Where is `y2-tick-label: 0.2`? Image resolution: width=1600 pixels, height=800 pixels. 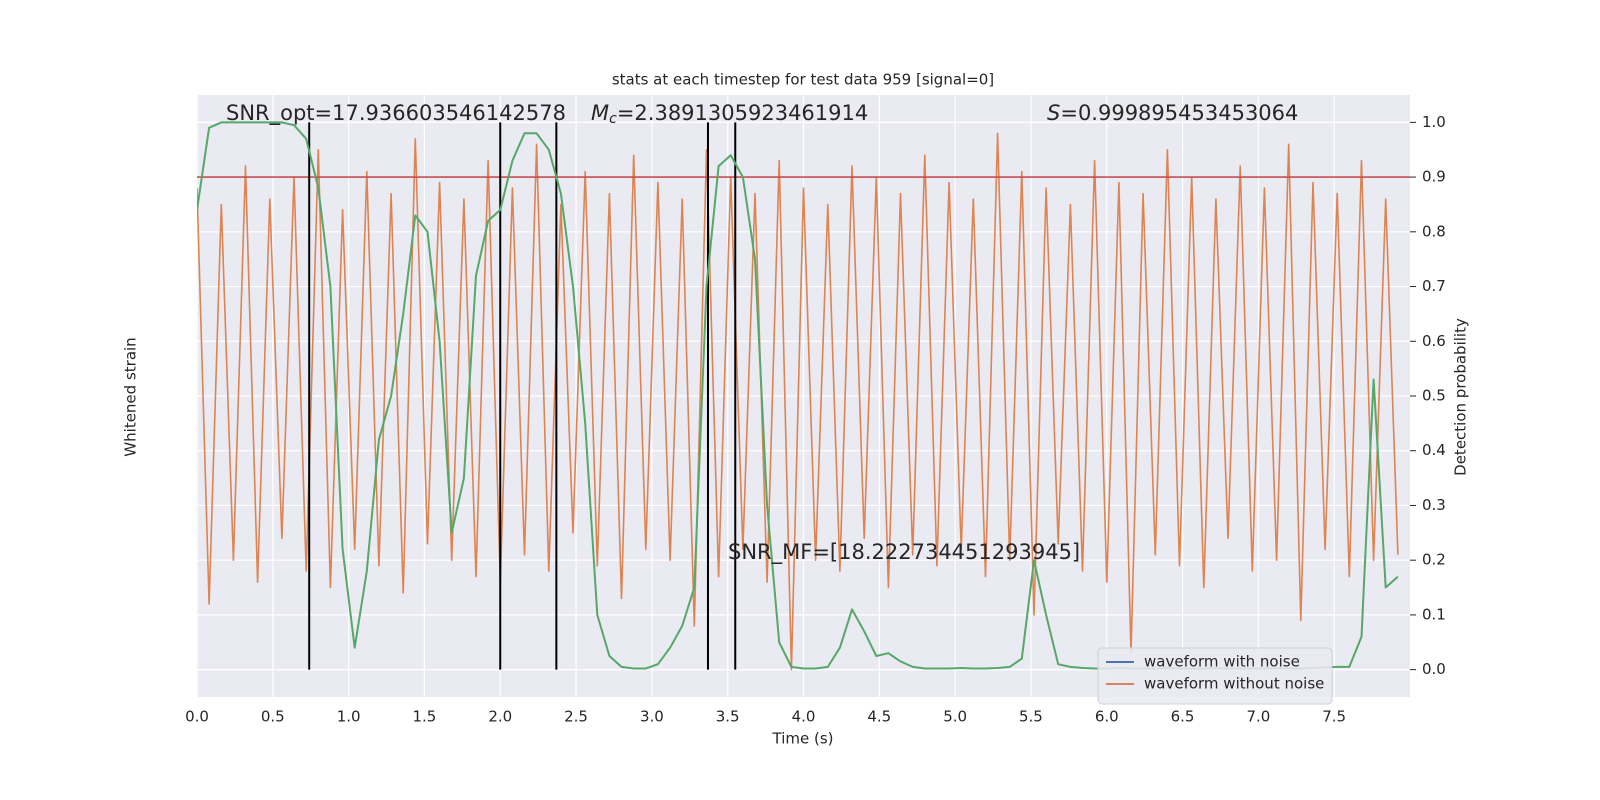
y2-tick-label: 0.2 is located at coordinates (1434, 560).